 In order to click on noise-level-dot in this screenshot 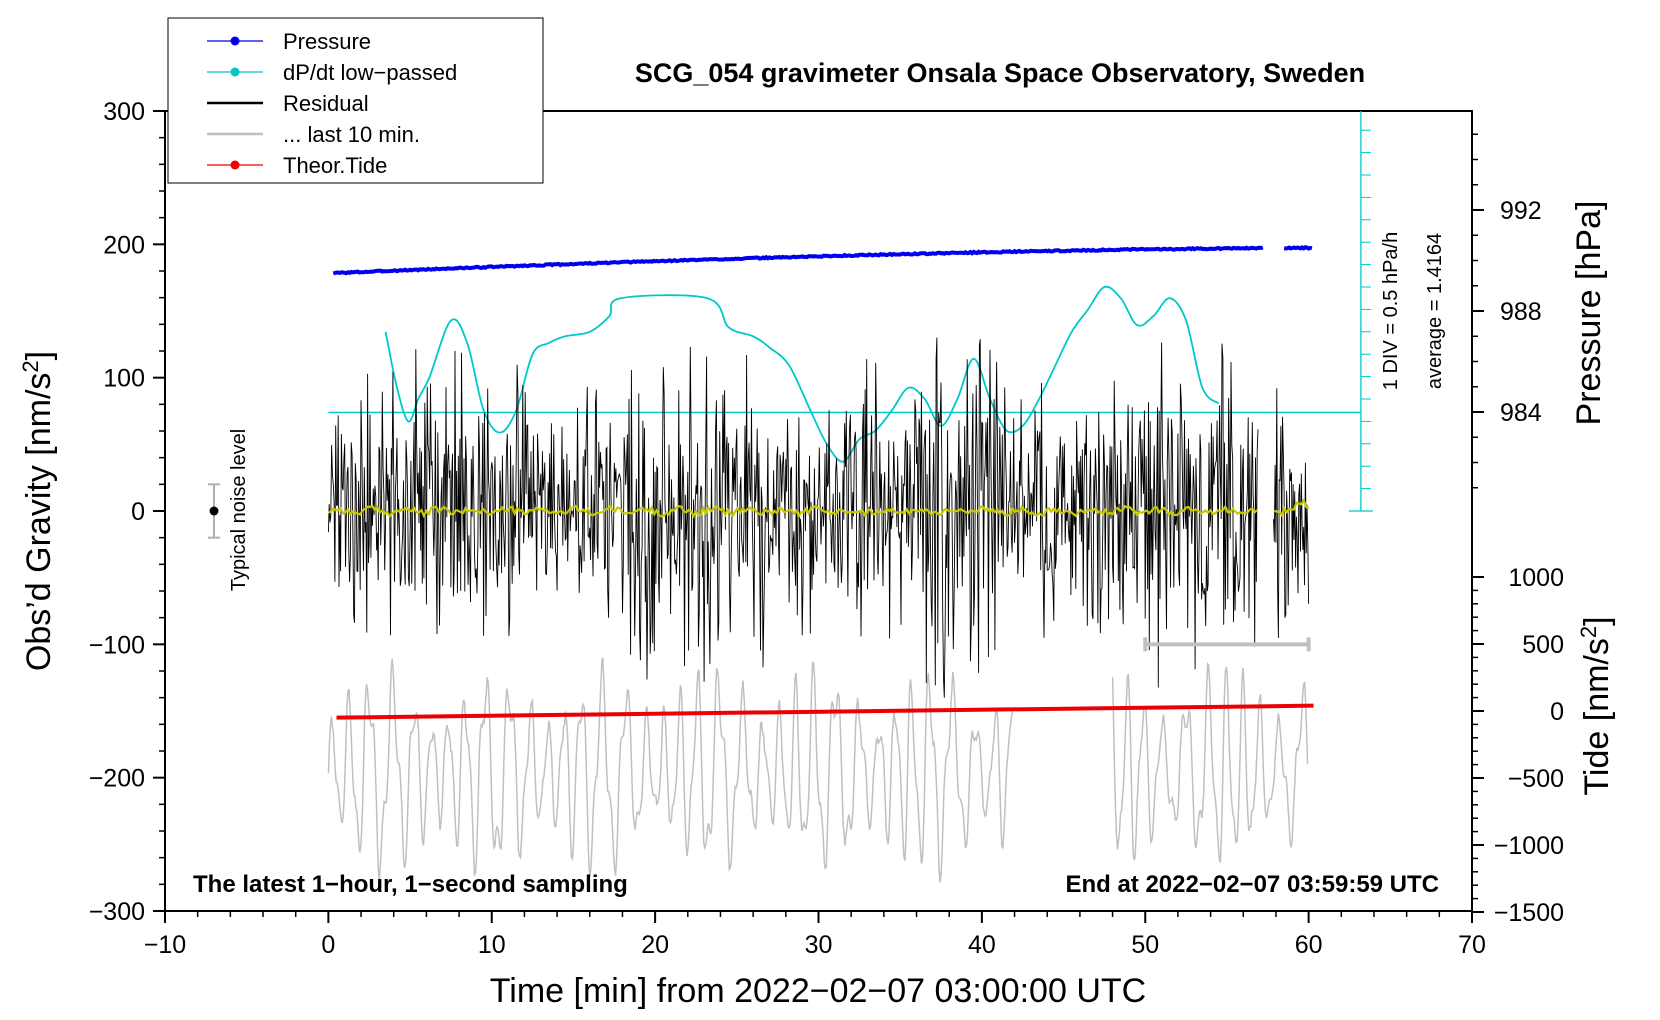, I will do `click(214, 511)`.